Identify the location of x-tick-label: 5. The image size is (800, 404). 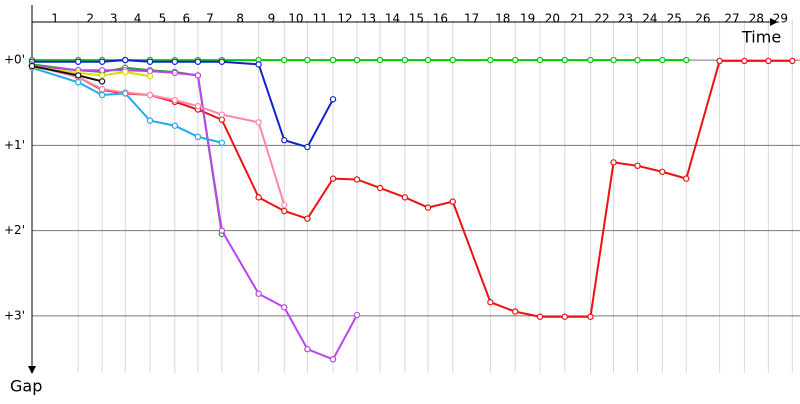
(163, 19).